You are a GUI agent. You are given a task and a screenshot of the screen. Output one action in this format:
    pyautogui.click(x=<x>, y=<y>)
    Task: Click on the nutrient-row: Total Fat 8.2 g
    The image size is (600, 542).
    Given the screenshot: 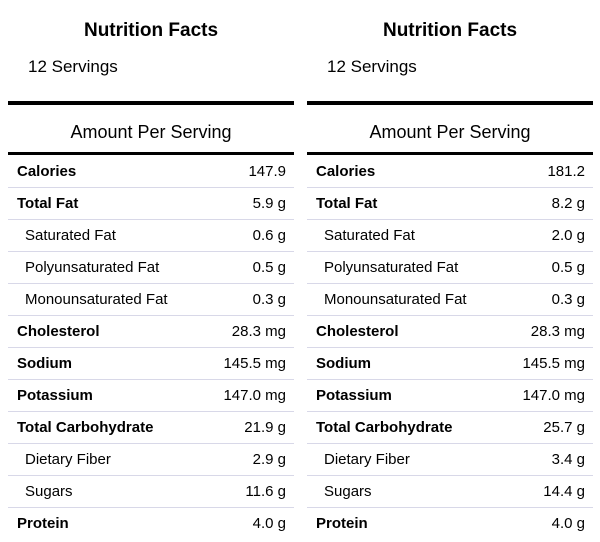 What is the action you would take?
    pyautogui.click(x=450, y=203)
    